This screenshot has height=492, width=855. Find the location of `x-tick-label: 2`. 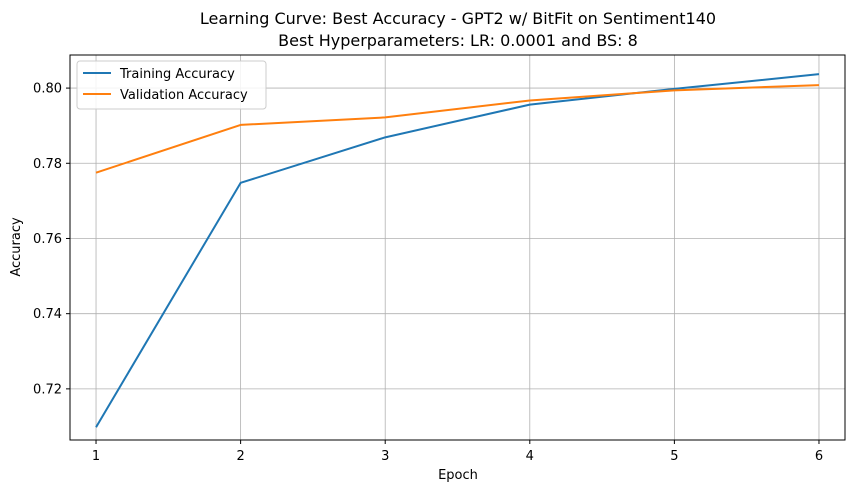

x-tick-label: 2 is located at coordinates (240, 456).